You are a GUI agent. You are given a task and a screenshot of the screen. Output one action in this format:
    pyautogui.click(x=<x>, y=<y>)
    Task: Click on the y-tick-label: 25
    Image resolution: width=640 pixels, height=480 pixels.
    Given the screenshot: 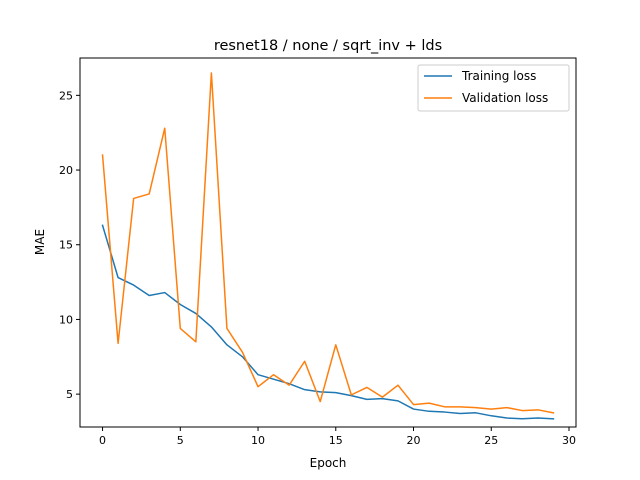 What is the action you would take?
    pyautogui.click(x=66, y=95)
    